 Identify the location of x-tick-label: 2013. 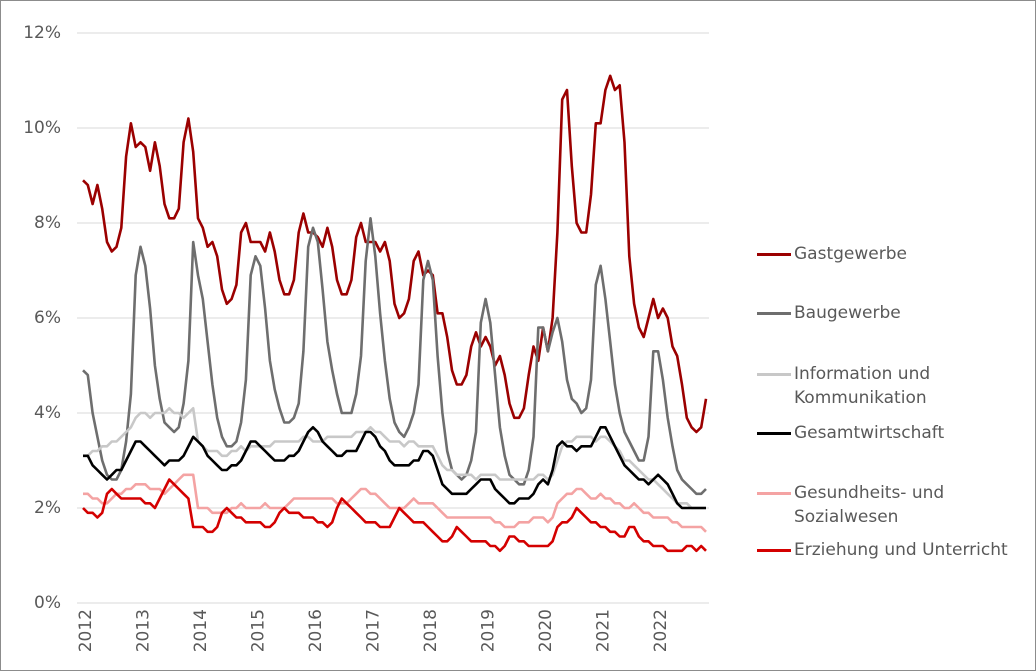
(144, 630).